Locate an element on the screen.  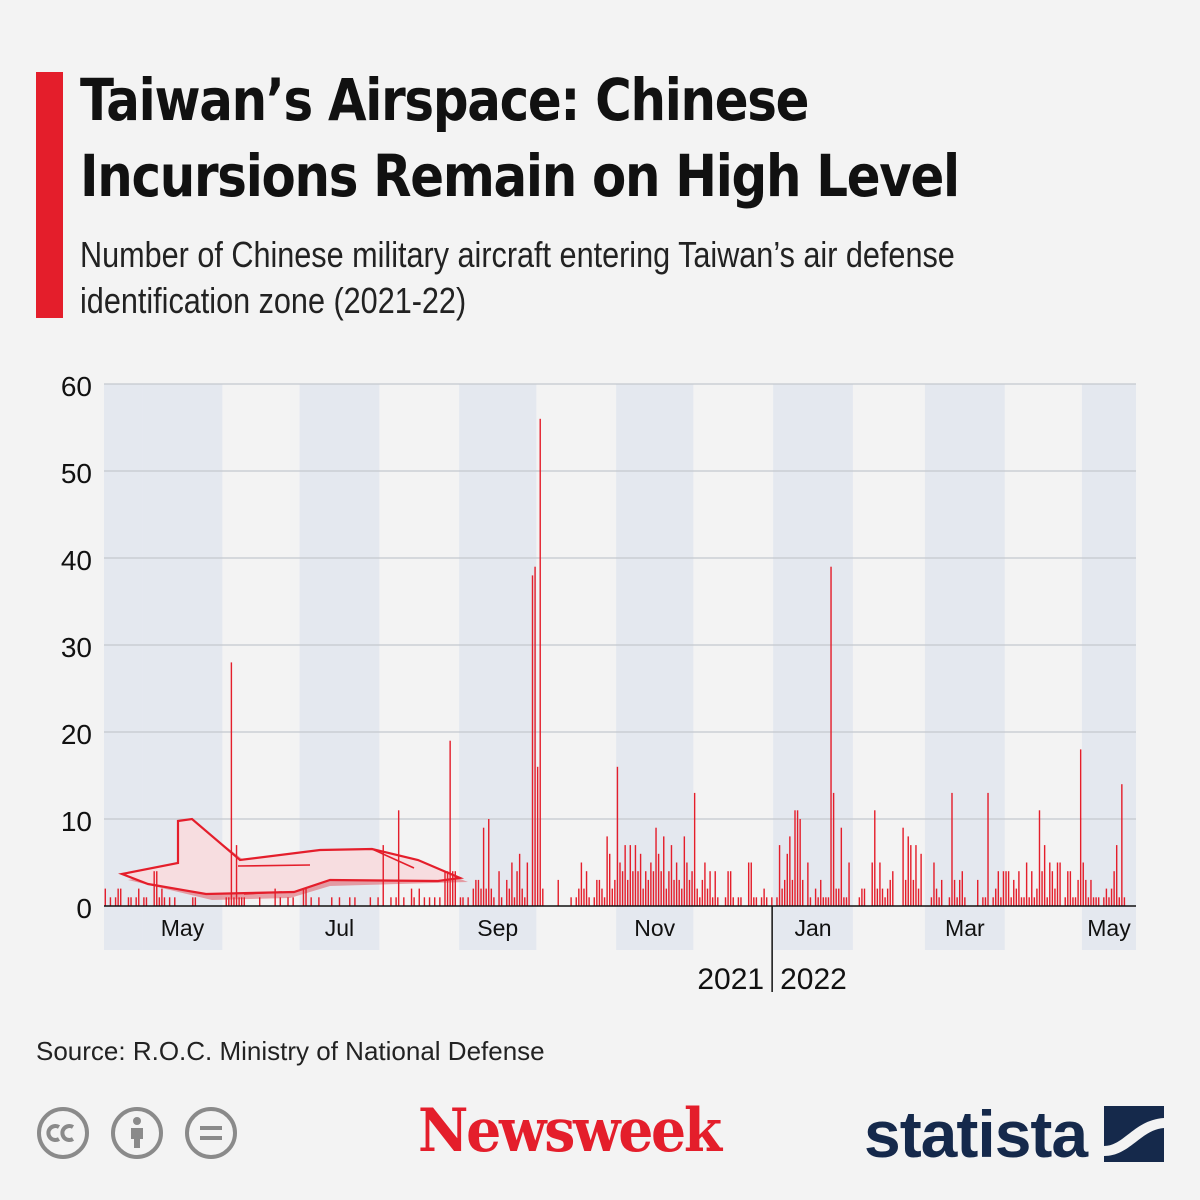
year-labels: 2021 2022 is located at coordinates (772, 979).